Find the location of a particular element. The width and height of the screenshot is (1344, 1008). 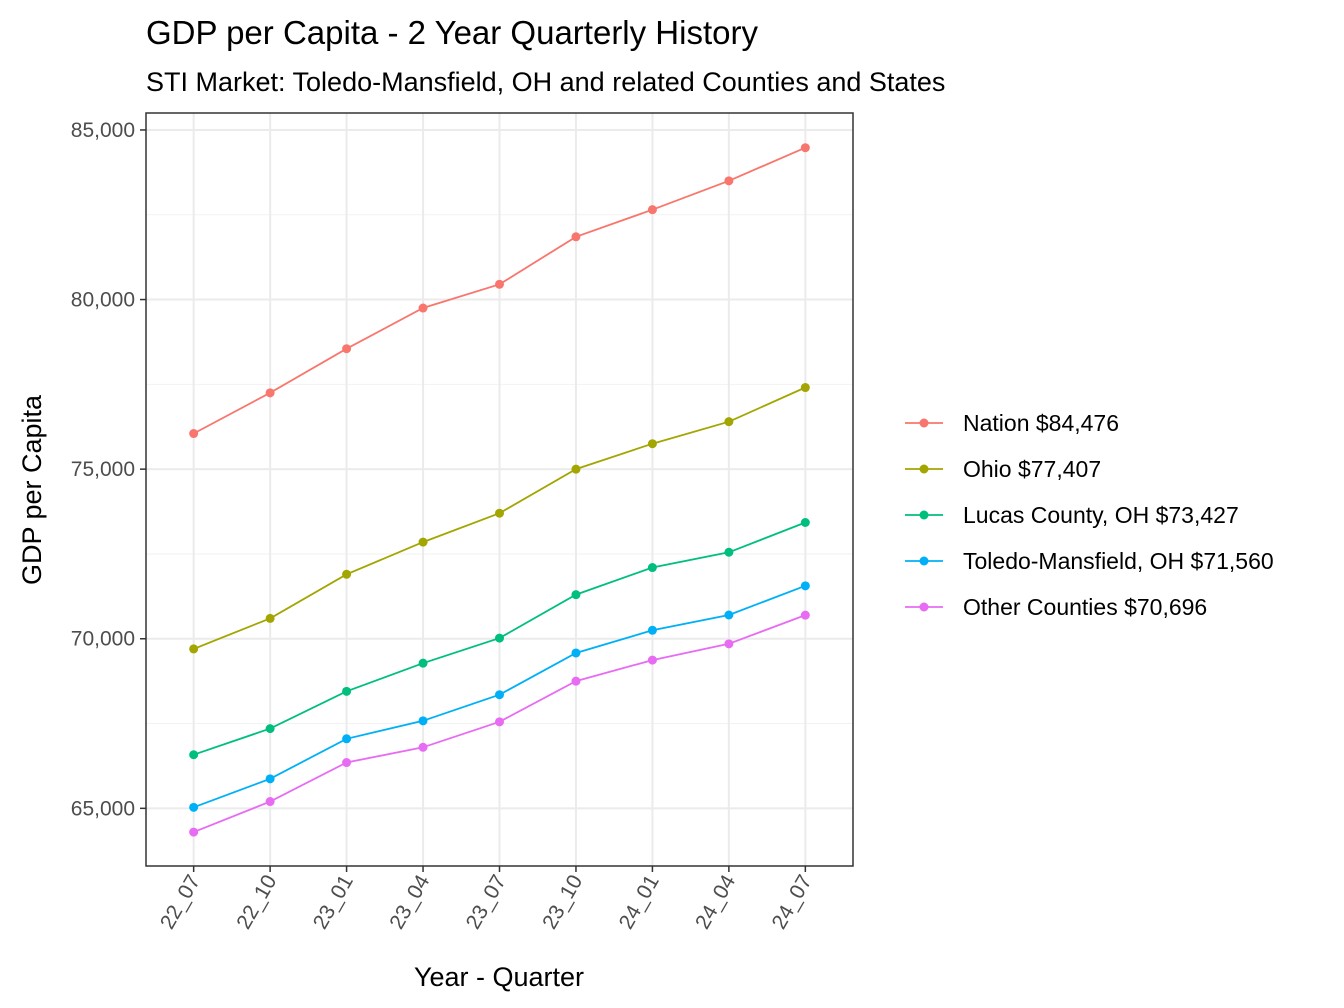

legend-label: Nation $84,476 is located at coordinates (1041, 423).